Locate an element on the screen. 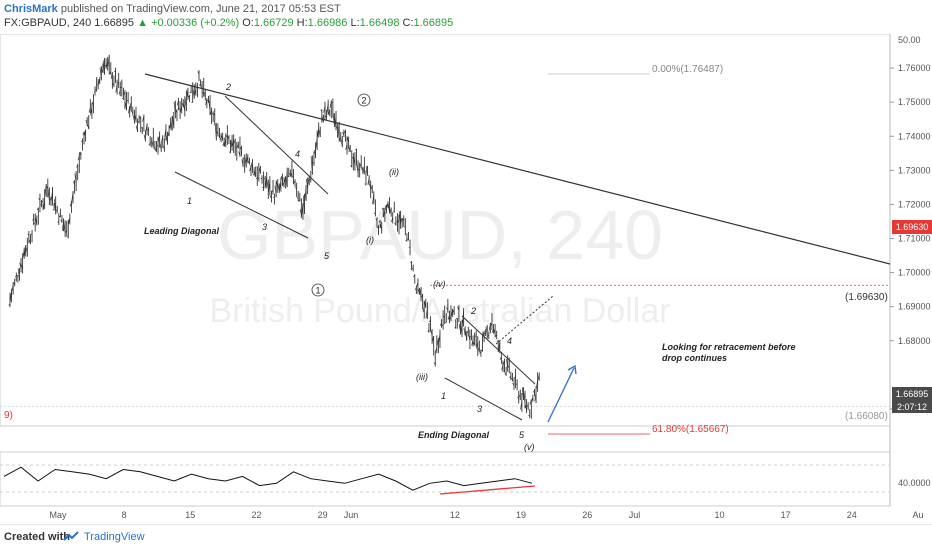  wave-label-iii: (iii) is located at coordinates (422, 377).